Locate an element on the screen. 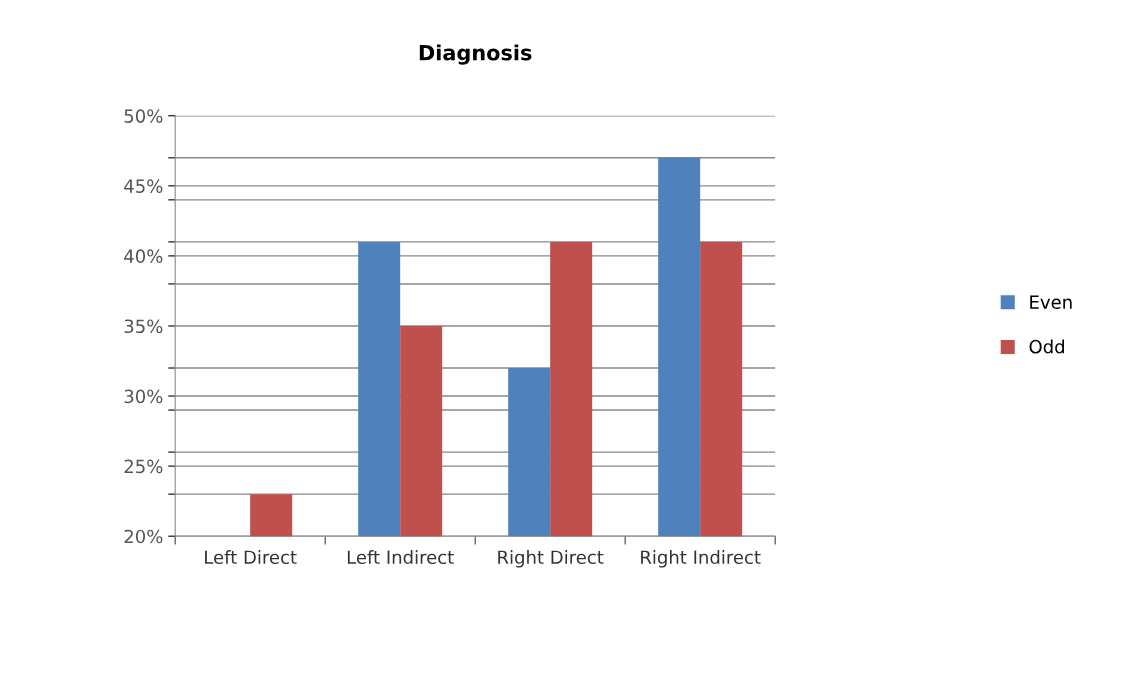 This screenshot has width=1145, height=677. y-tick-label: 35% is located at coordinates (143, 326).